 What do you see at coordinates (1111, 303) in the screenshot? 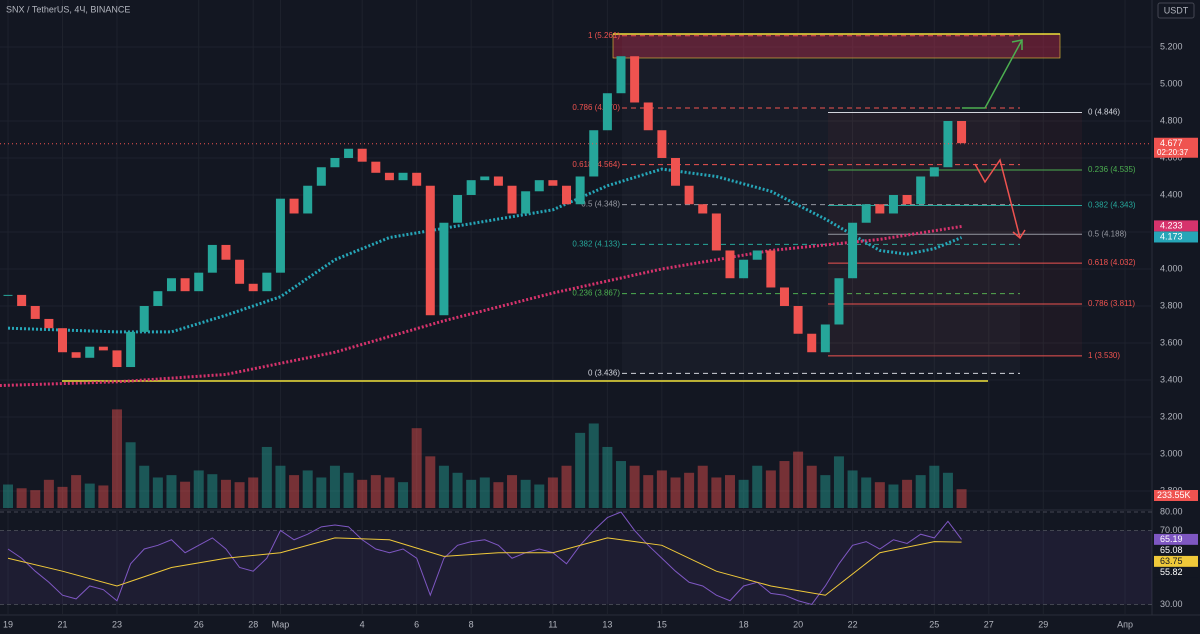
I see `fib-label: 0.786 (3.811)` at bounding box center [1111, 303].